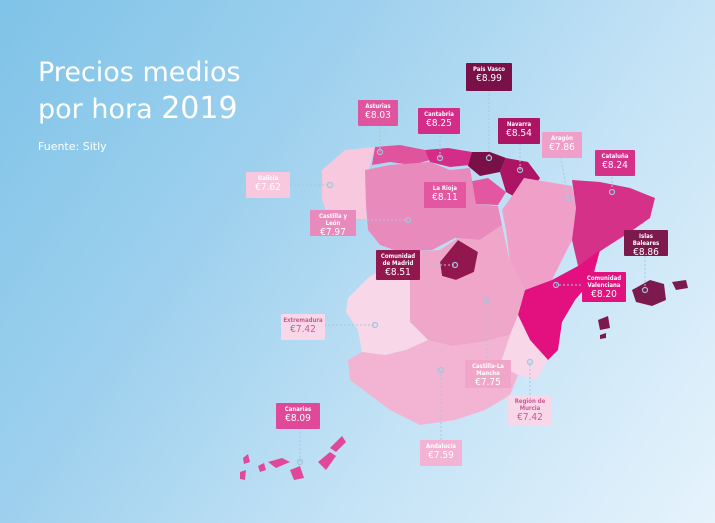  Describe the element at coordinates (530, 410) in the screenshot. I see `label-murcia: Región de Murcia €7.42` at that location.